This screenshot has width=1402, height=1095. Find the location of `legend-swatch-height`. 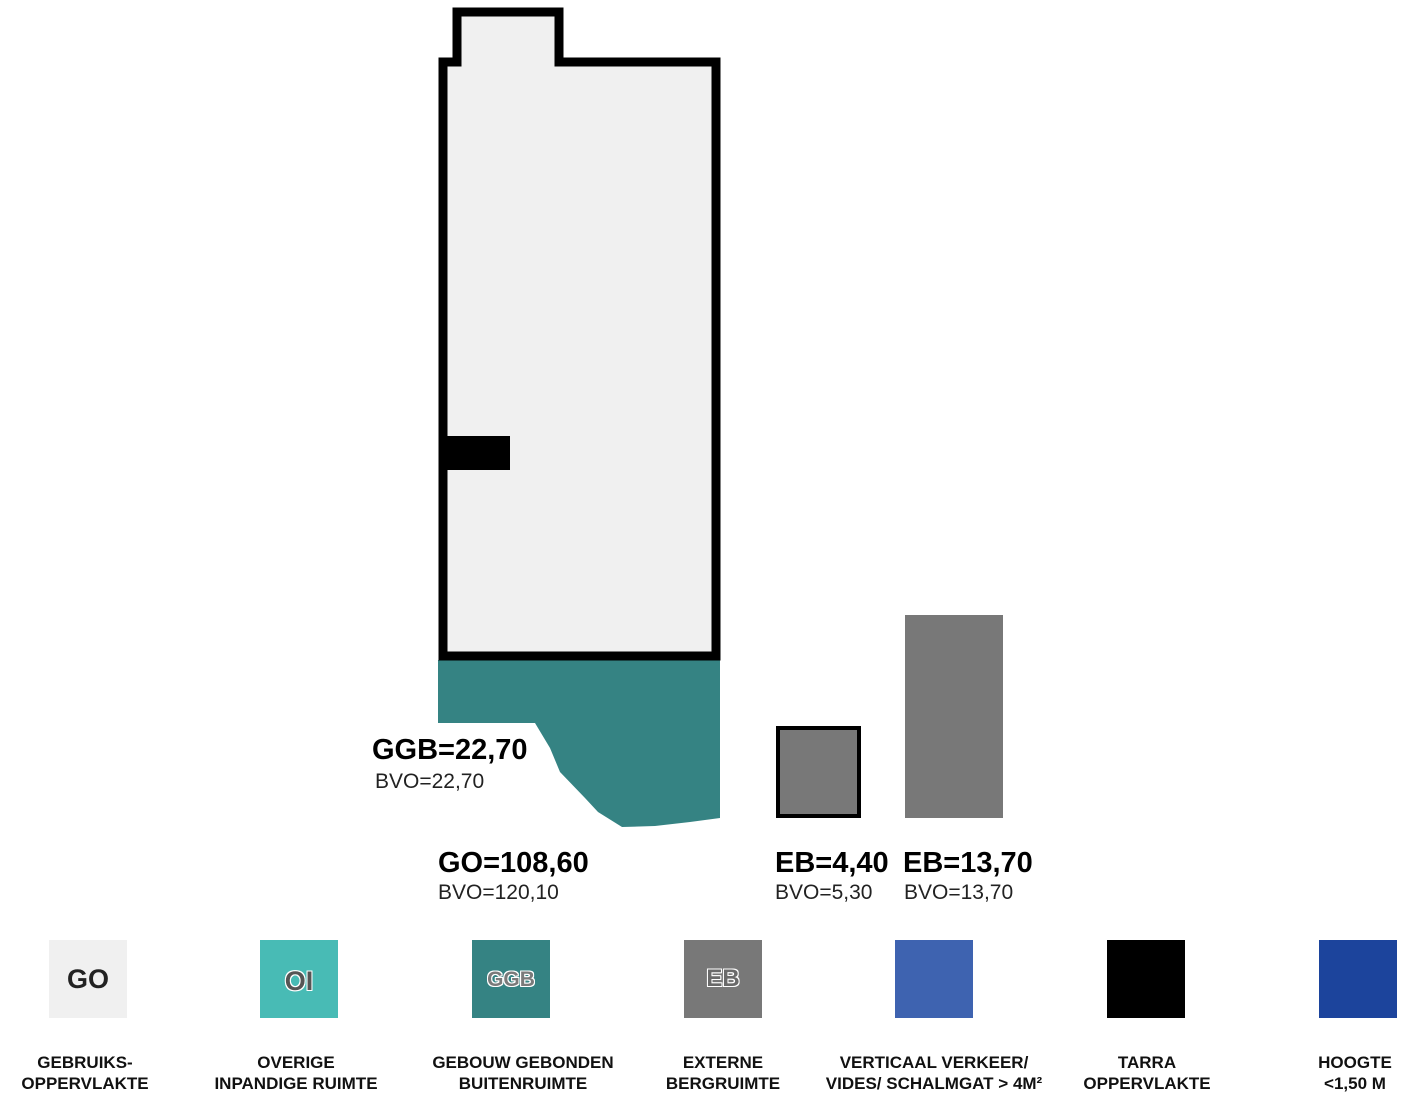

legend-swatch-height is located at coordinates (1358, 979).